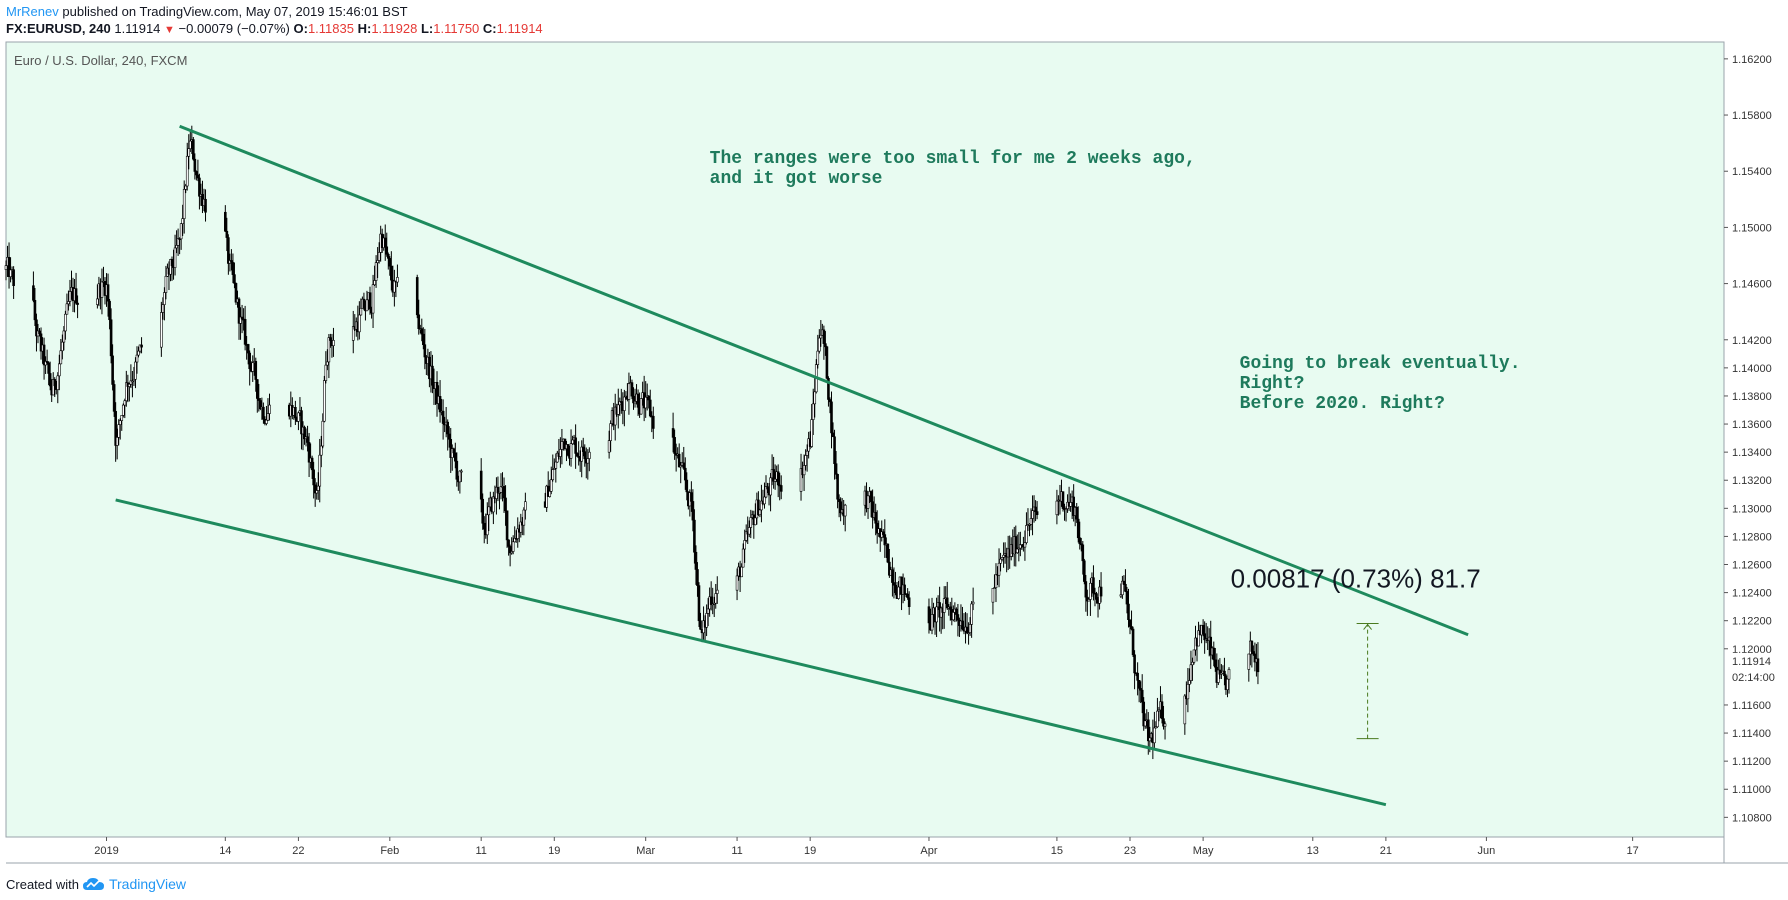  I want to click on x-tick-label: Feb, so click(389, 851).